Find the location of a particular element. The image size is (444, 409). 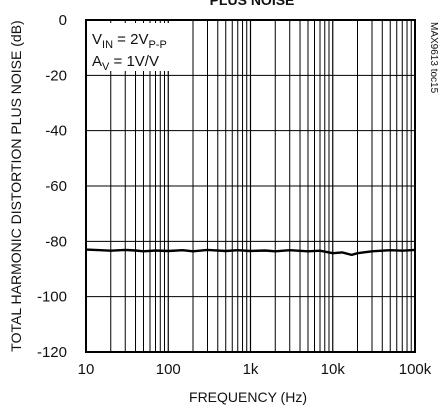

annotation-av: AV = 1V/V is located at coordinates (125, 63).